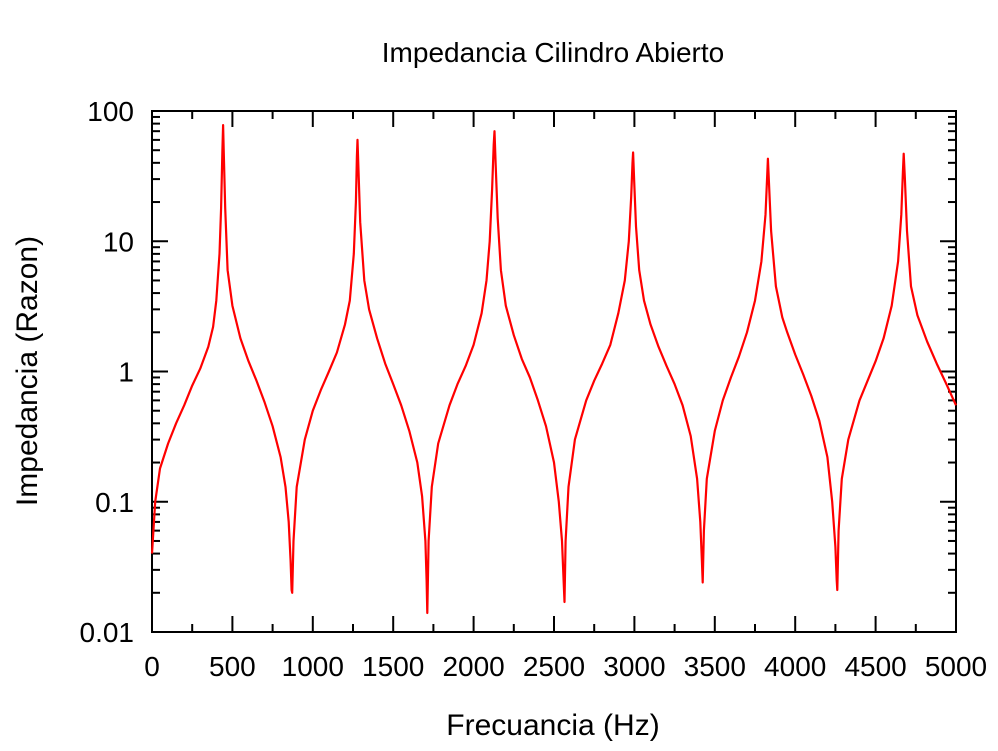 Image resolution: width=998 pixels, height=751 pixels. Describe the element at coordinates (956, 666) in the screenshot. I see `x-tick-label: 5000` at that location.